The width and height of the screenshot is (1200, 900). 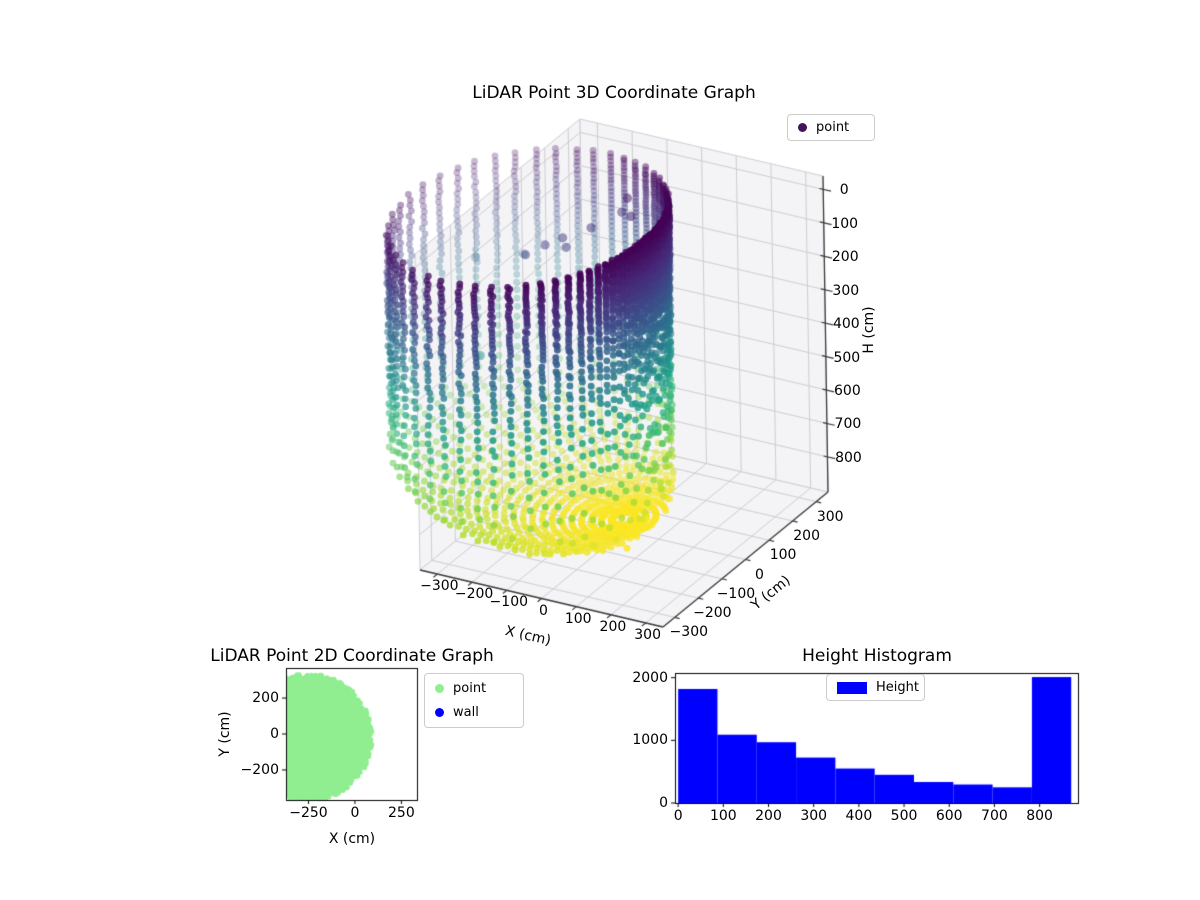 I want to click on legend-item-point-2d: point, so click(x=474, y=689).